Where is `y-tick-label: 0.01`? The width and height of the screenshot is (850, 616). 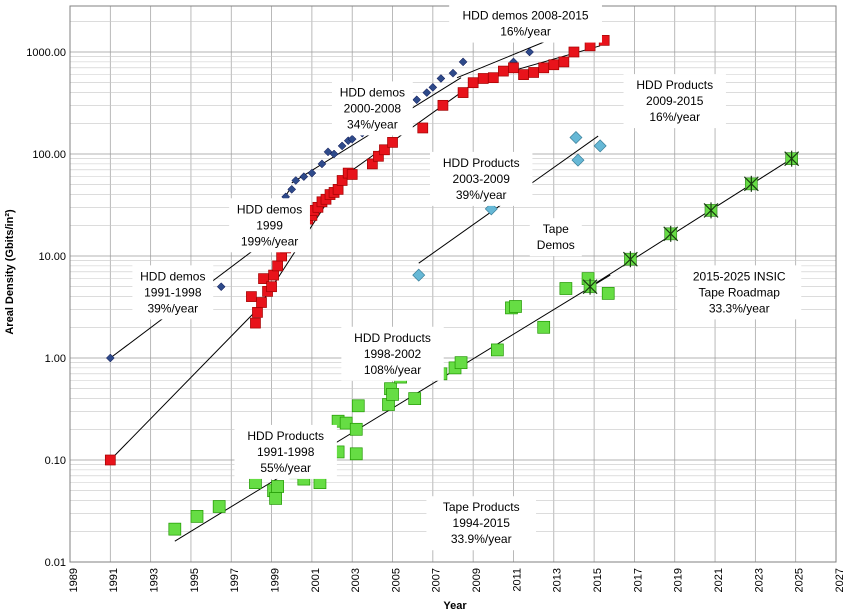
y-tick-label: 0.01 is located at coordinates (55, 563).